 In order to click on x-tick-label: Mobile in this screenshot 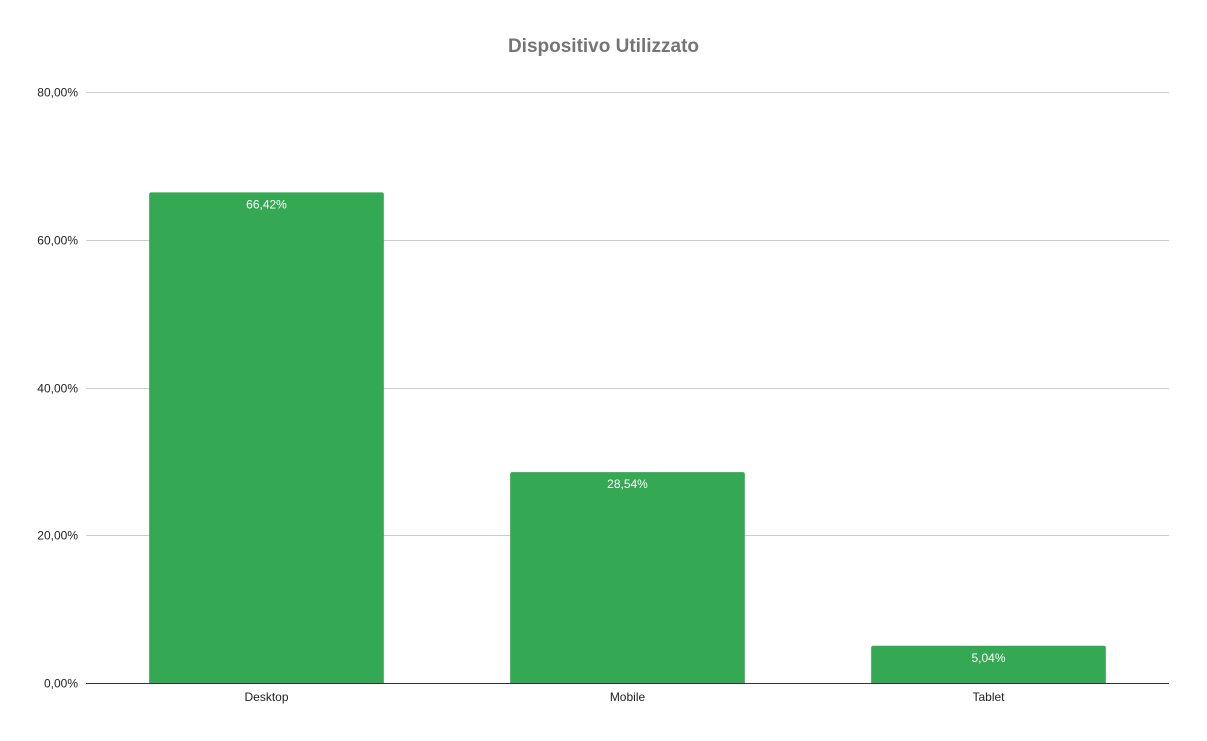, I will do `click(628, 697)`.